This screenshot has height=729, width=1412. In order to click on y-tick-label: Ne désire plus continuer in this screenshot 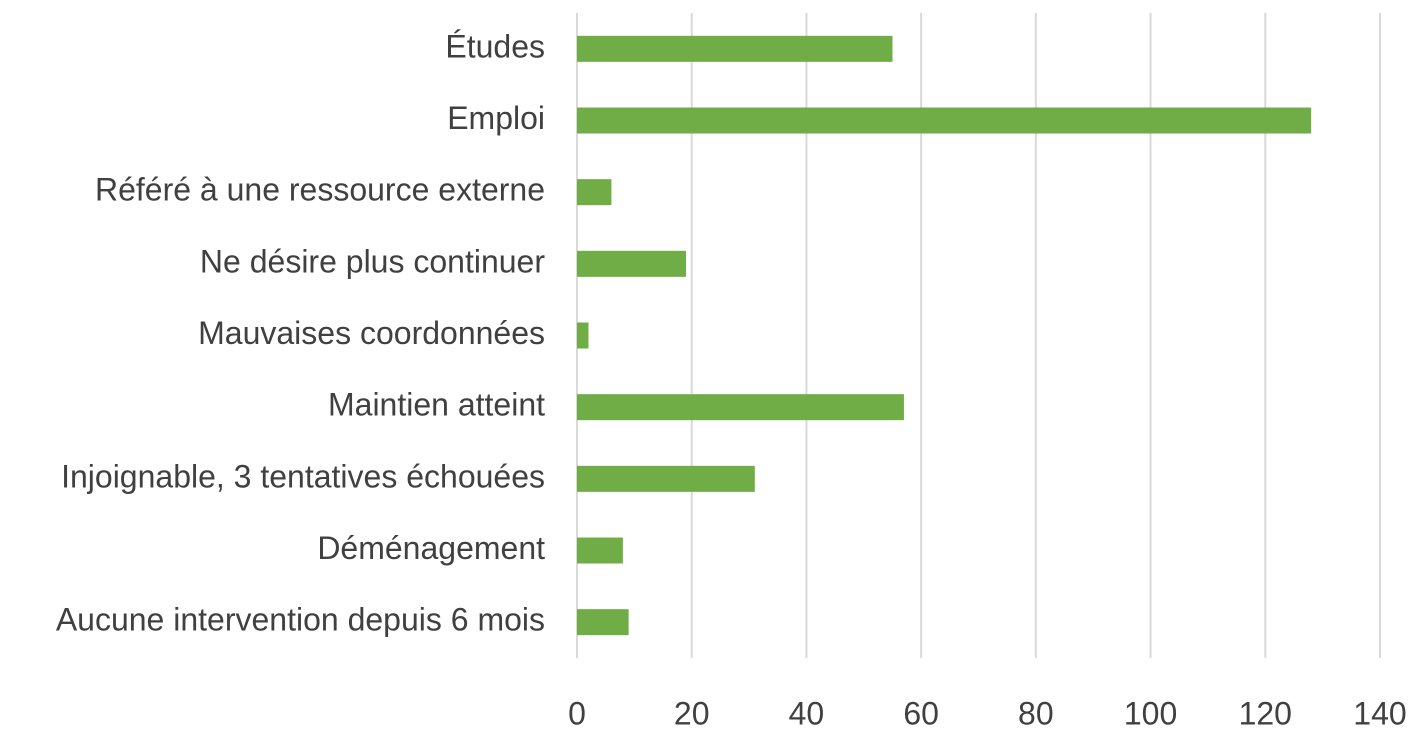, I will do `click(372, 261)`.